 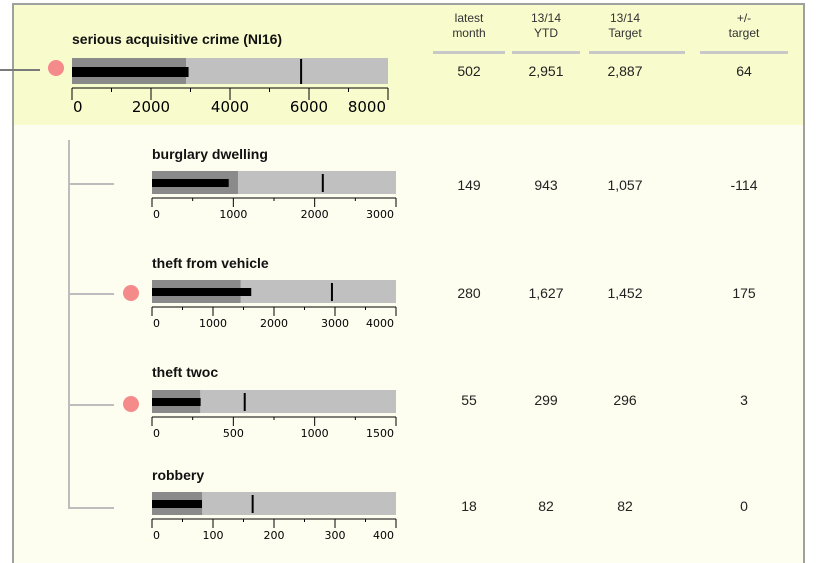 What do you see at coordinates (744, 18) in the screenshot?
I see `header-diff-line1: +/-` at bounding box center [744, 18].